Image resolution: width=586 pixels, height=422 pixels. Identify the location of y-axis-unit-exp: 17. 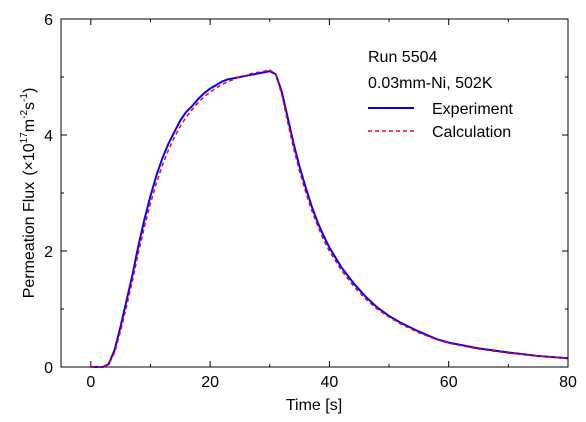
(24, 138).